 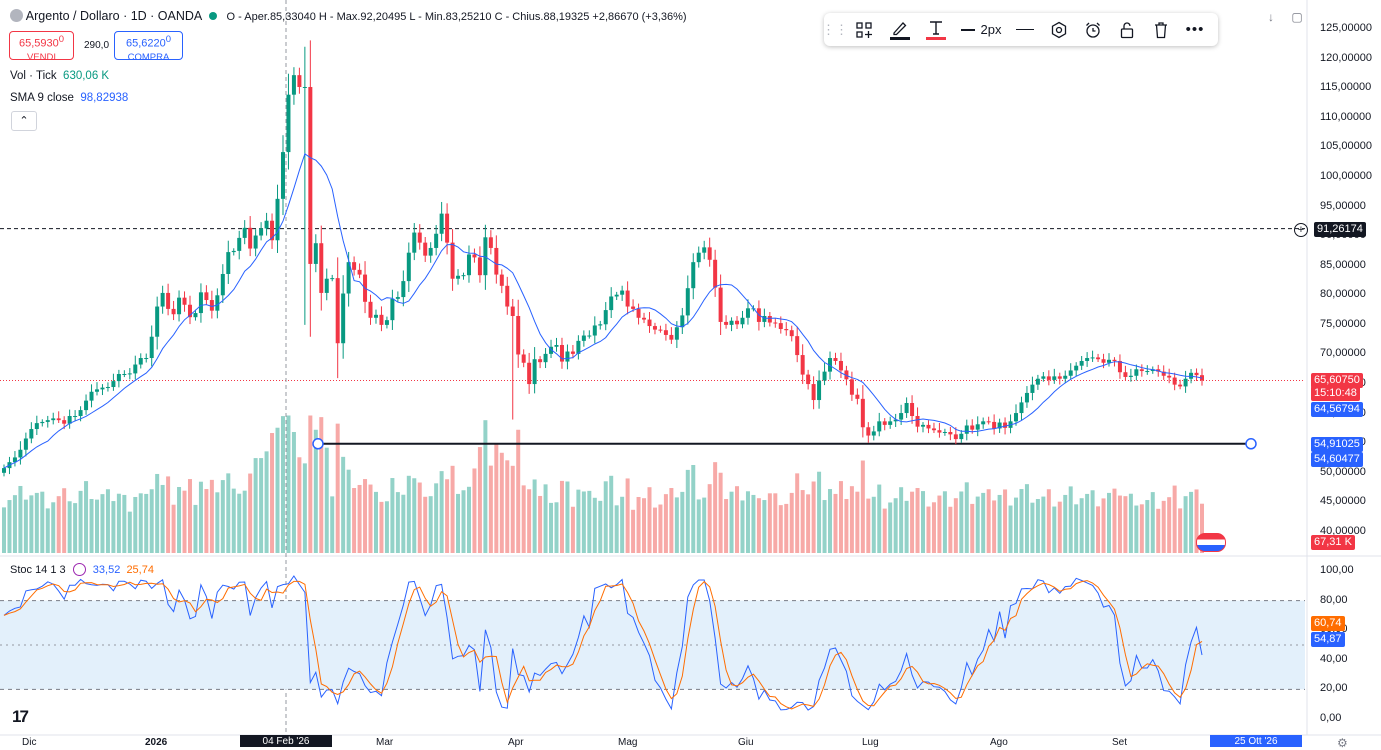 I want to click on stoch-d-value: 25,74, so click(x=140, y=570).